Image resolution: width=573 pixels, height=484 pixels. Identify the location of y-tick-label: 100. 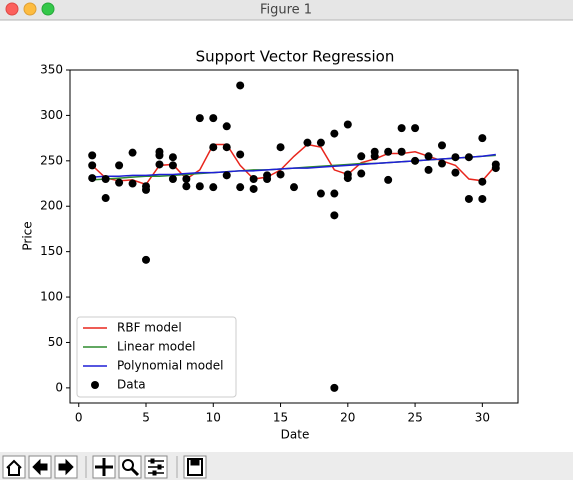
(51, 297).